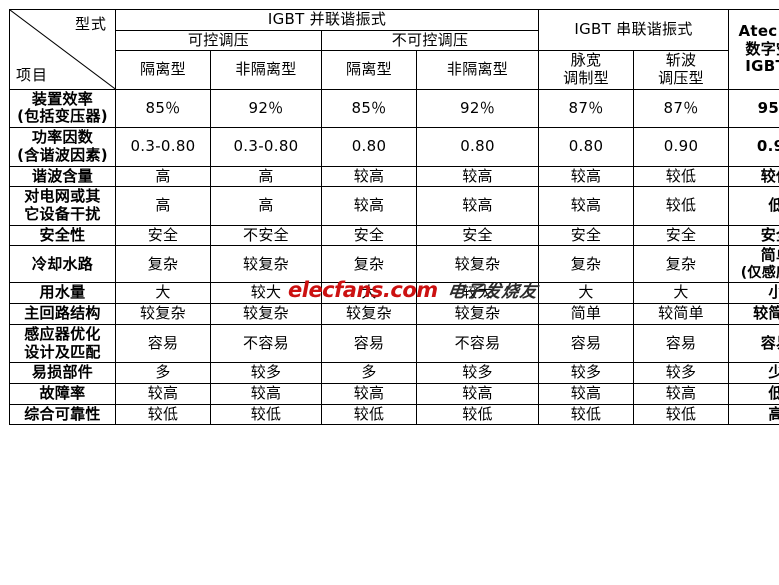 This screenshot has width=779, height=585. Describe the element at coordinates (394, 70) in the screenshot. I see `header-row-3: 隔离型 非隔离型 隔离型 非隔离型 脉宽 调制型 斩波 调压型` at that location.